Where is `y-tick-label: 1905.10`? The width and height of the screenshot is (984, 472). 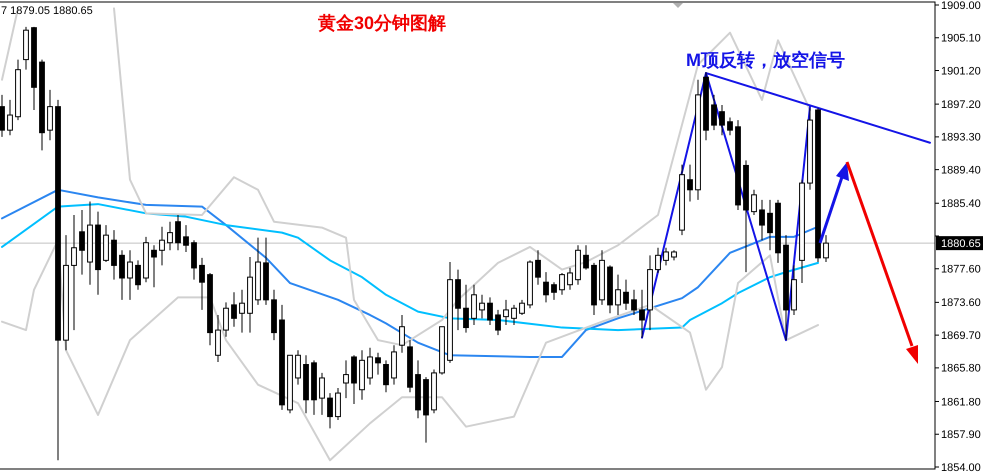
y-tick-label: 1905.10 is located at coordinates (961, 38).